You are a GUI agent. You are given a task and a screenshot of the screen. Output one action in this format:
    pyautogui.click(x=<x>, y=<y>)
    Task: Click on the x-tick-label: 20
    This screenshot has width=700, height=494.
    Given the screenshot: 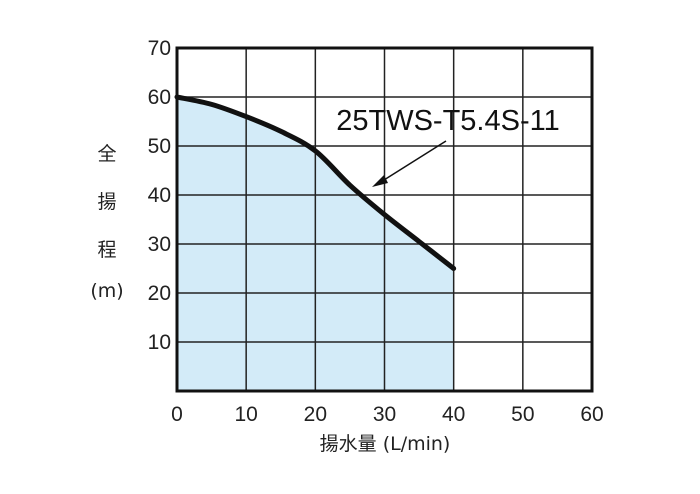 What is the action you would take?
    pyautogui.click(x=315, y=414)
    